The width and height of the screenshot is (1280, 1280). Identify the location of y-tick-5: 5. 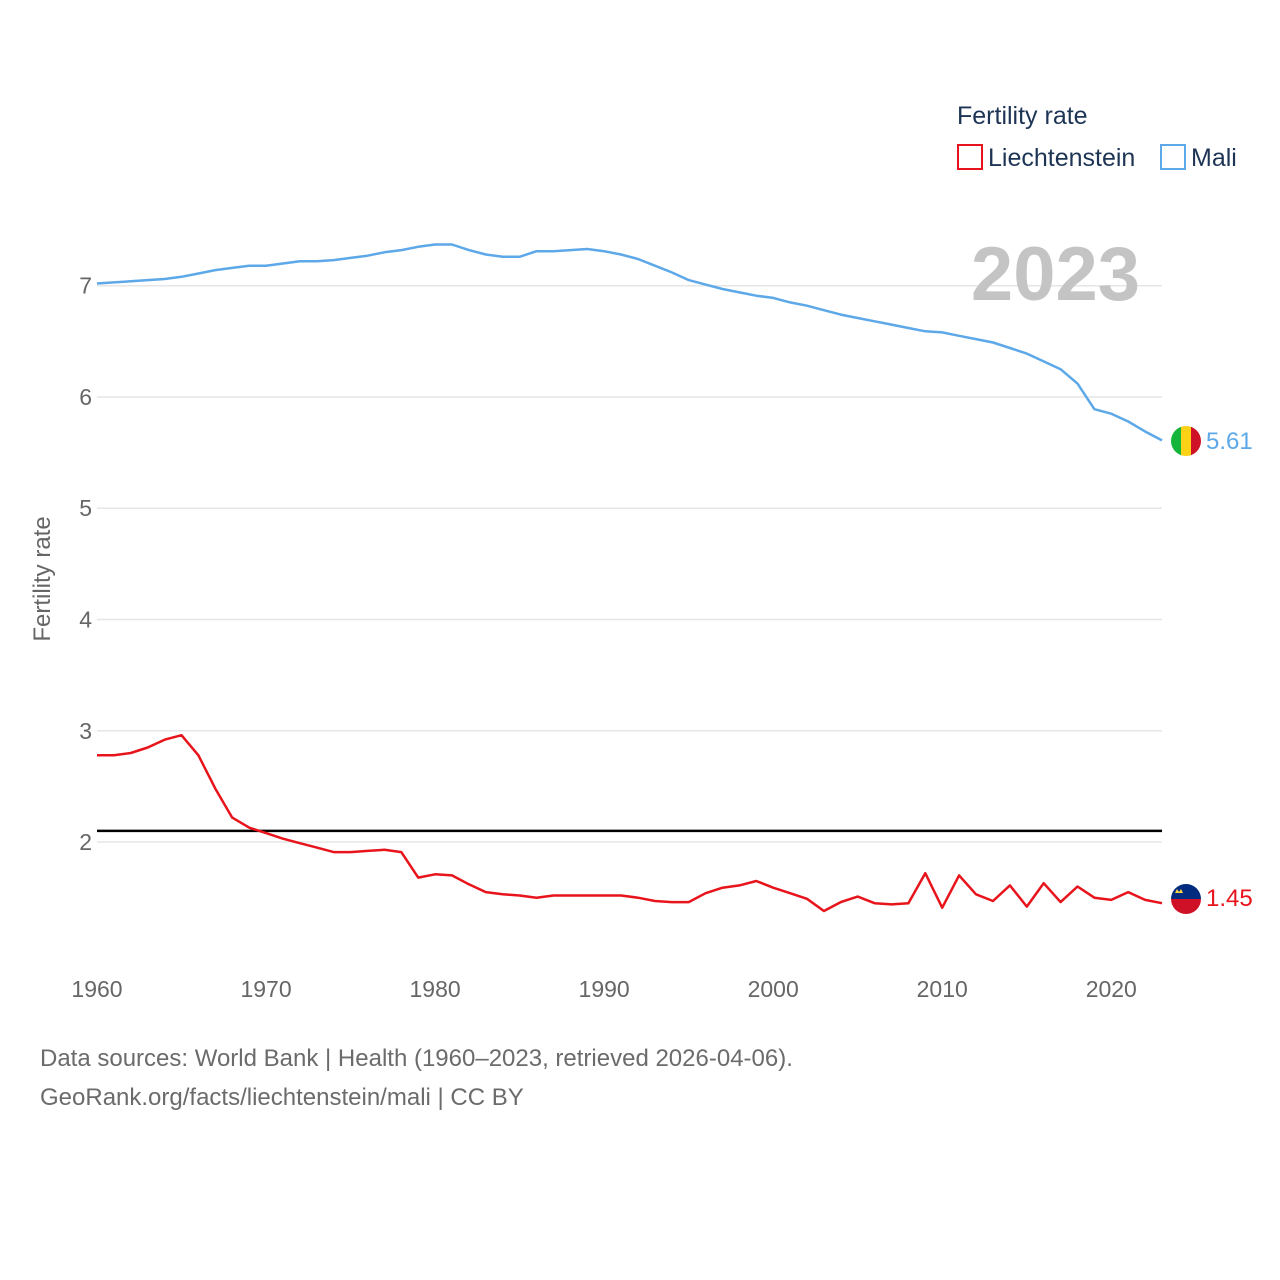
(85, 508).